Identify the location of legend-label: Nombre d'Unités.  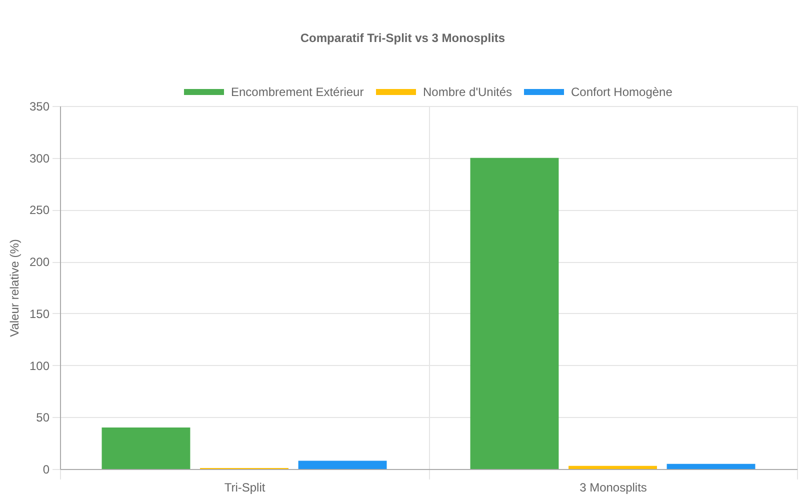
(467, 92).